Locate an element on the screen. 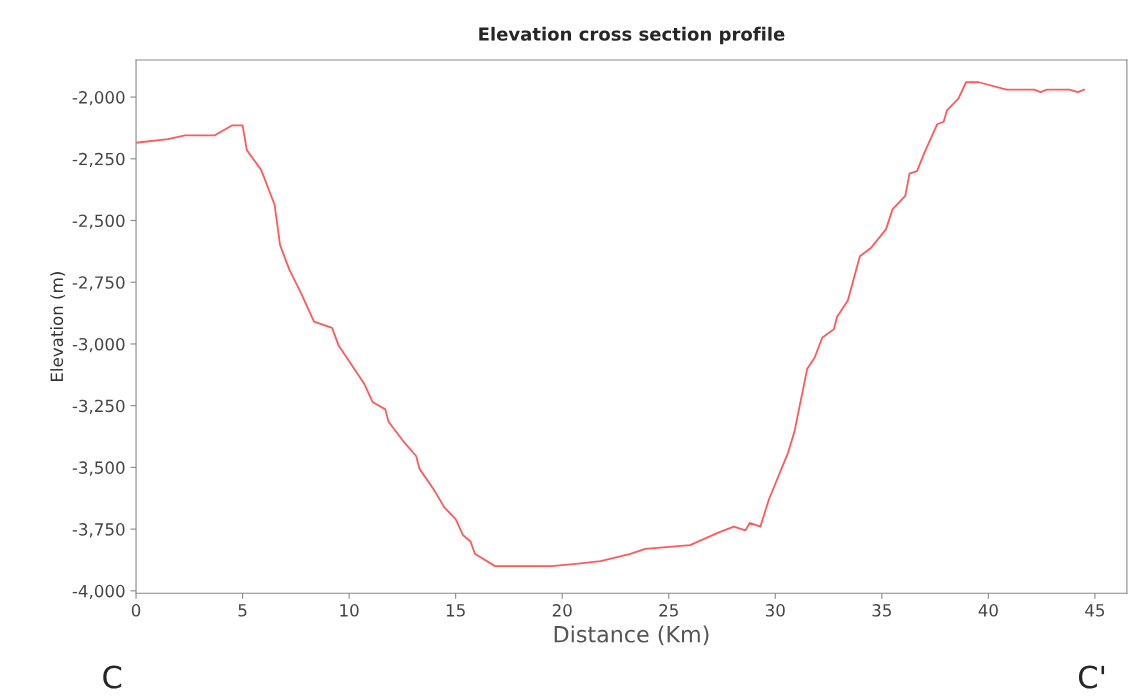  x-tick-label: 30 is located at coordinates (775, 610).